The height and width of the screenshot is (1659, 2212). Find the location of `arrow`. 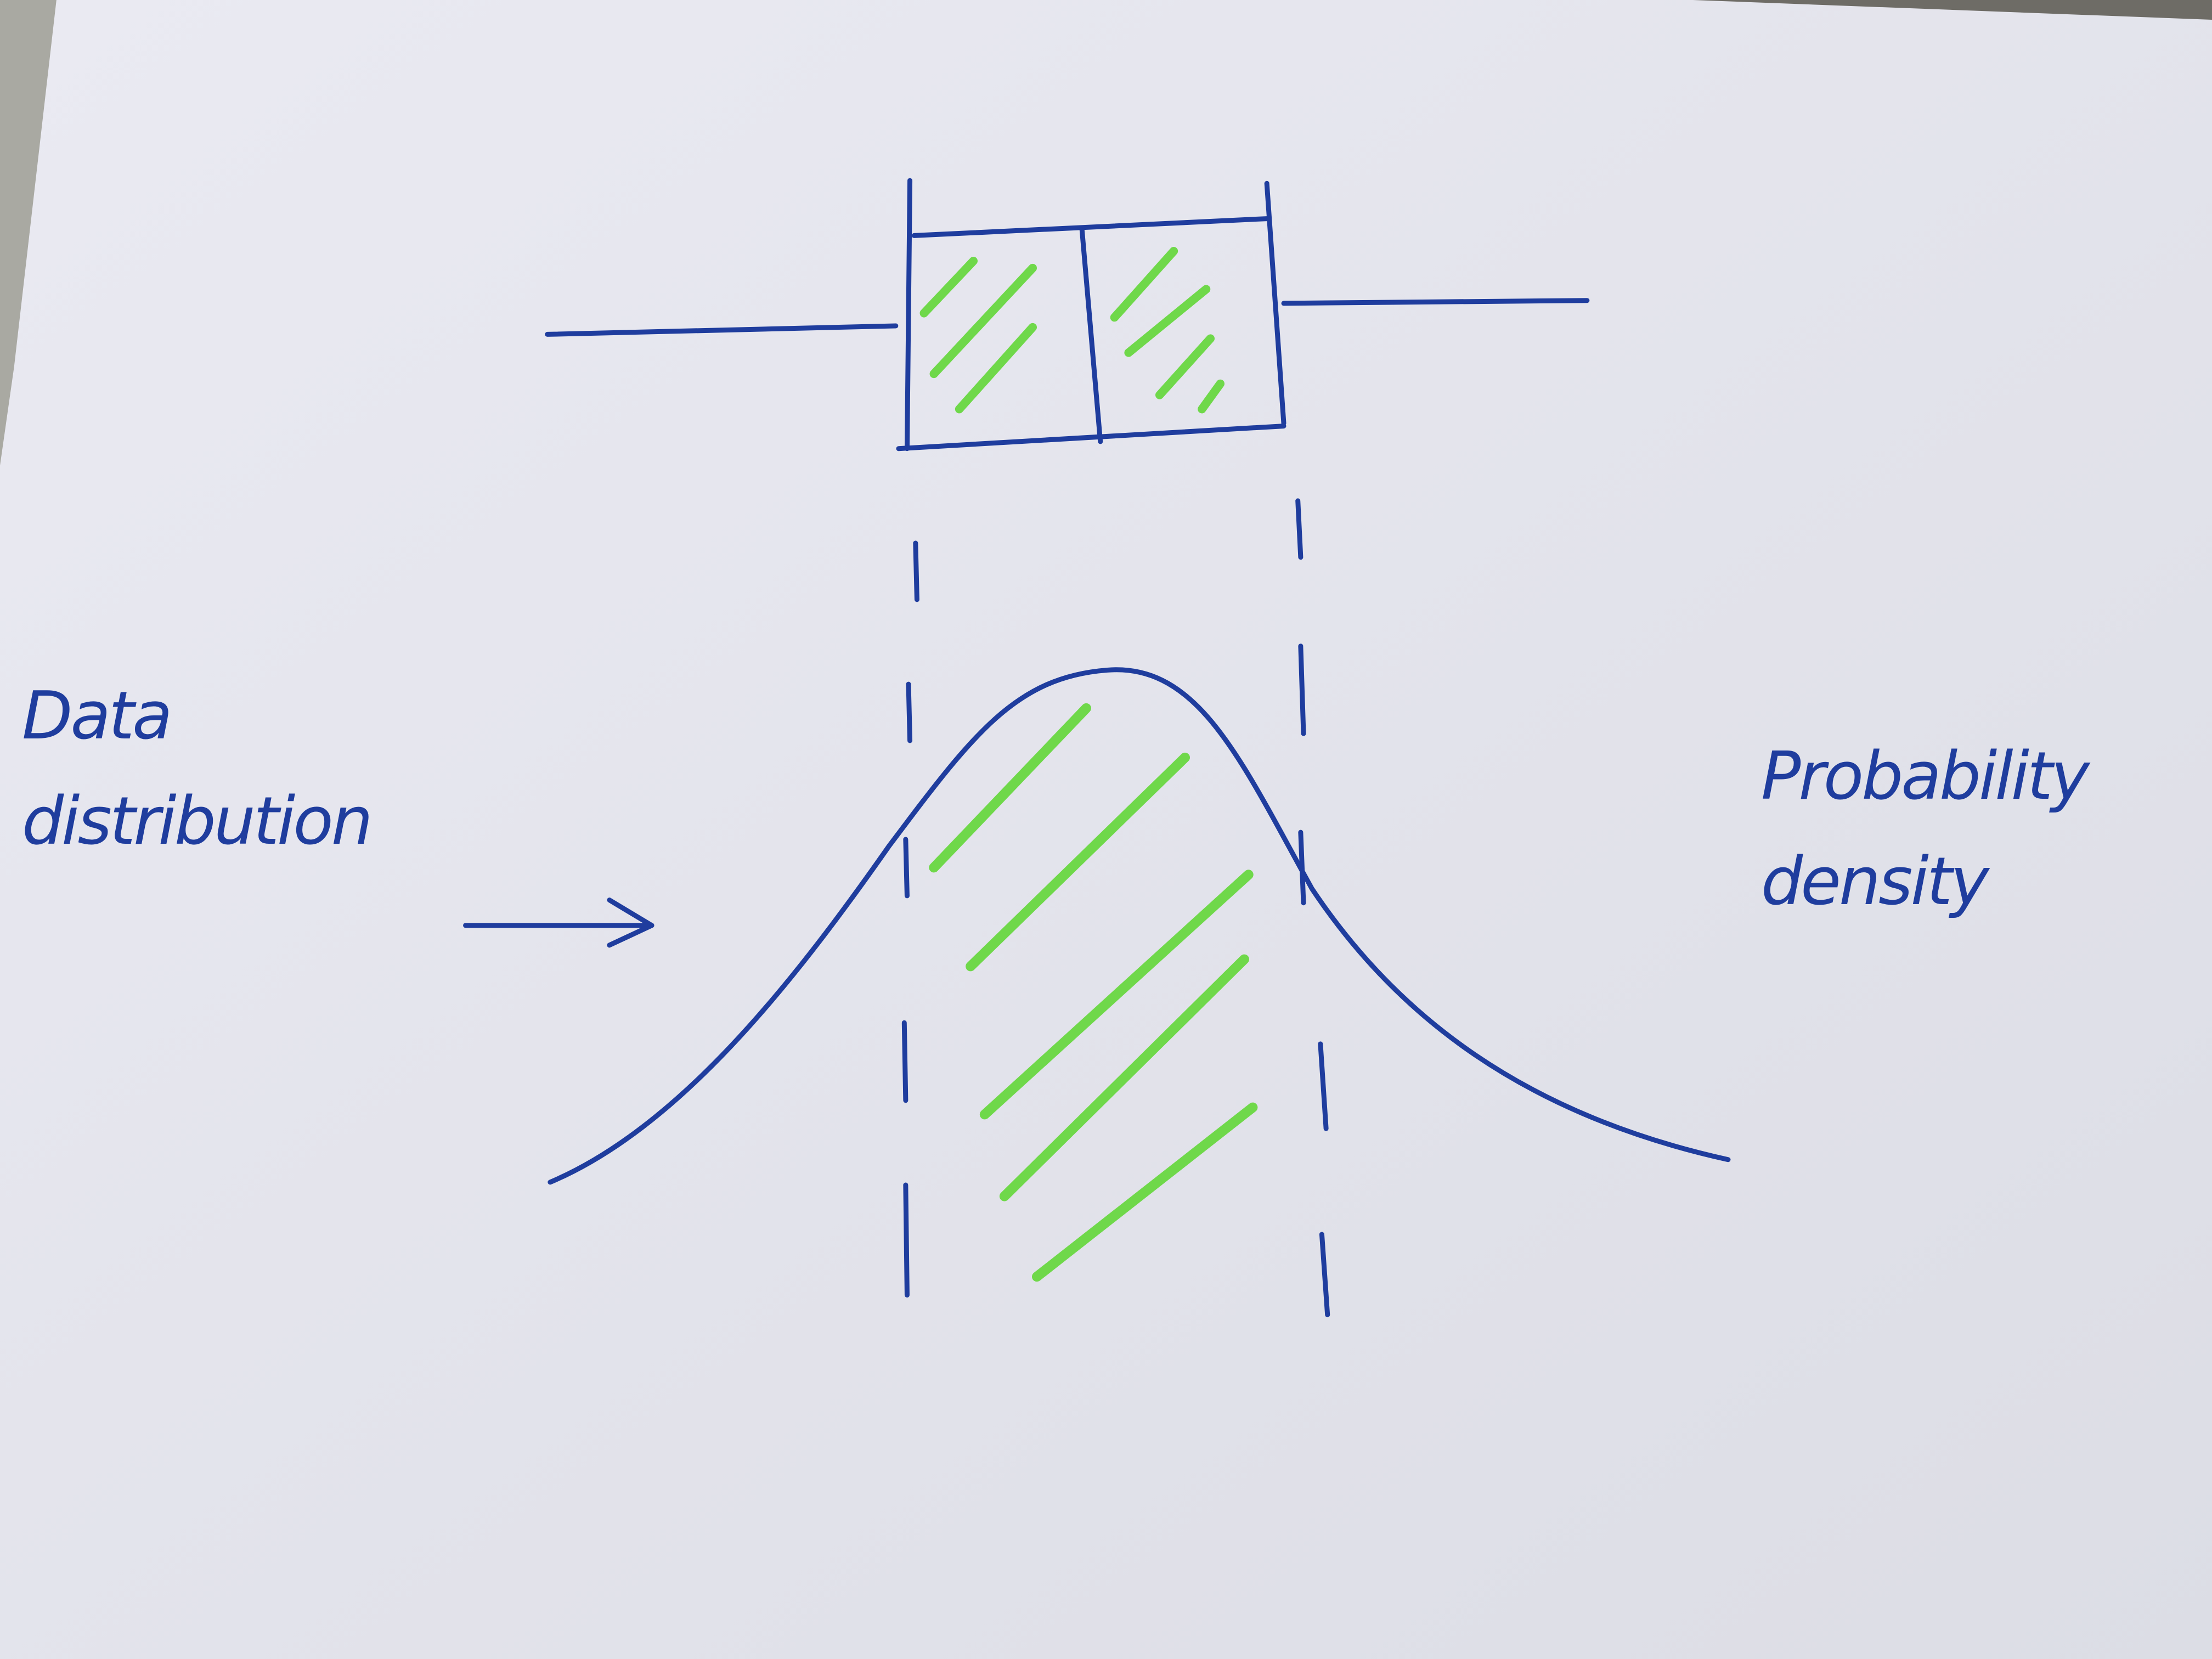

arrow is located at coordinates (558, 923).